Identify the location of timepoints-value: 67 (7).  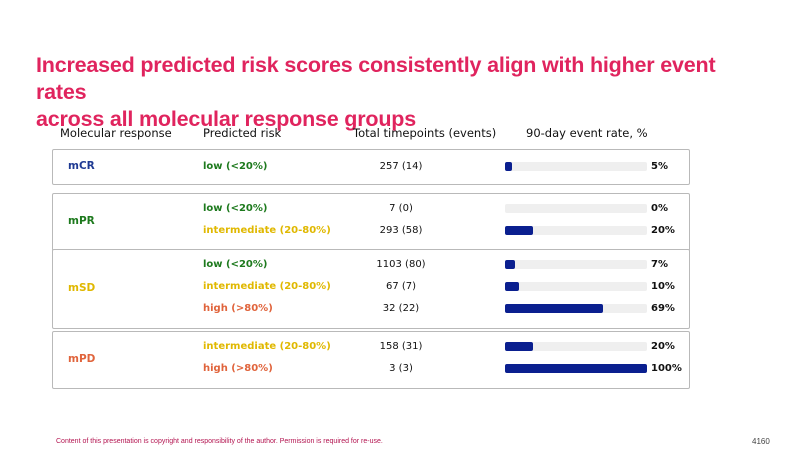
(401, 286).